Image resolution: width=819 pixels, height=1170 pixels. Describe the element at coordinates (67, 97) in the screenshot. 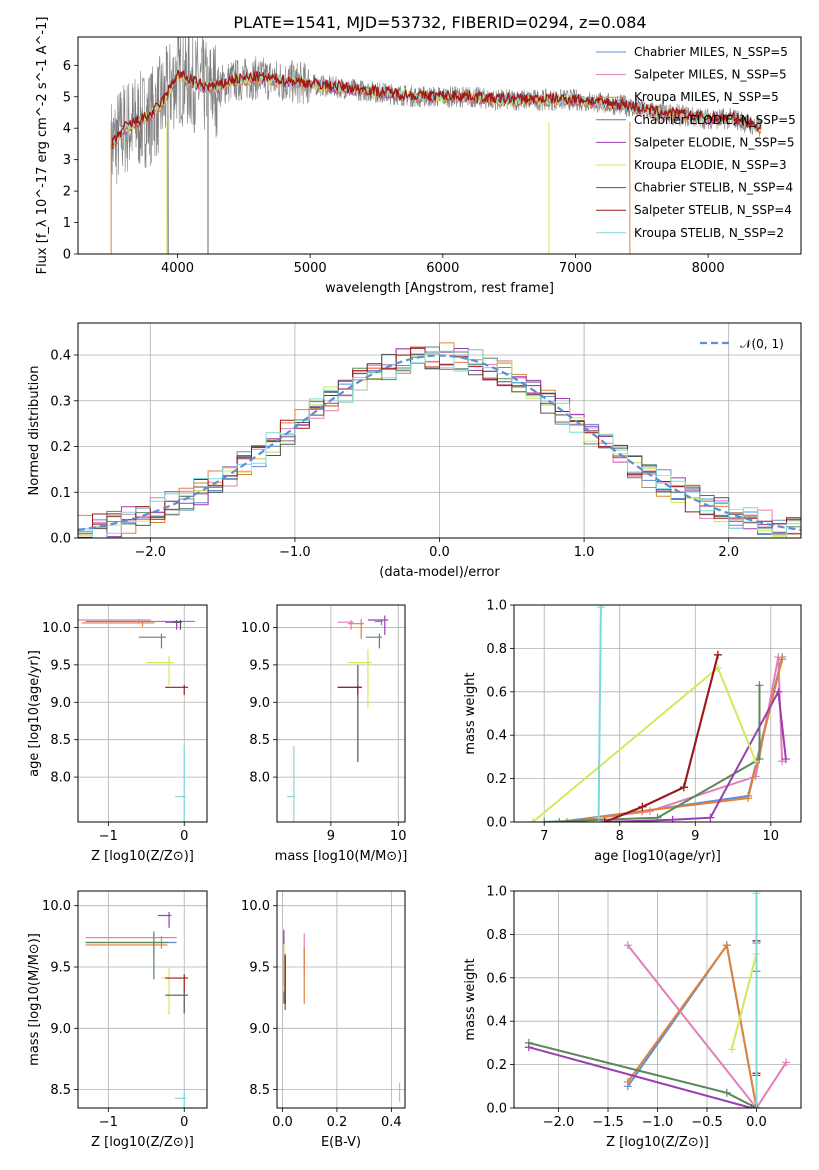

I see `y-tick-label: 5` at that location.